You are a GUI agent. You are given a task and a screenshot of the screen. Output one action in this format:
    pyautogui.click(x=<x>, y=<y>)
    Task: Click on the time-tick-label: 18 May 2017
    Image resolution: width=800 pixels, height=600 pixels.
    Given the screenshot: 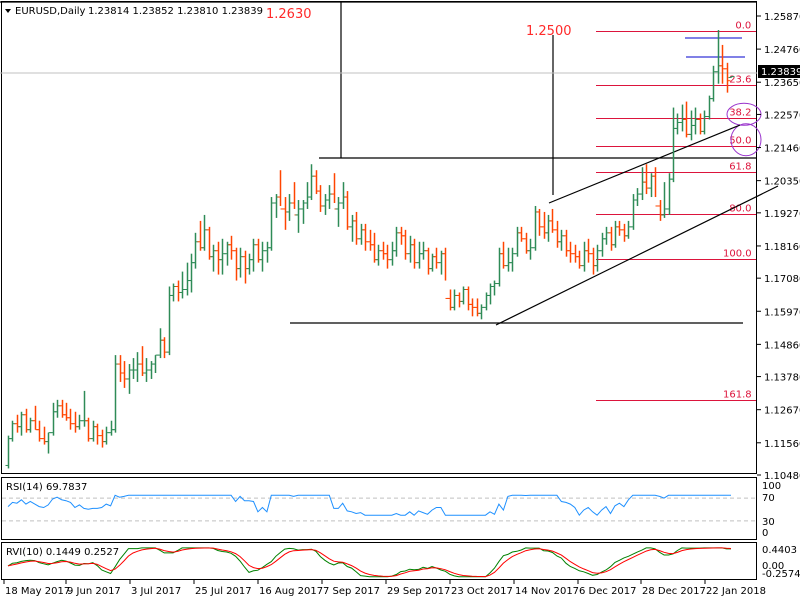 What is the action you would take?
    pyautogui.click(x=37, y=591)
    